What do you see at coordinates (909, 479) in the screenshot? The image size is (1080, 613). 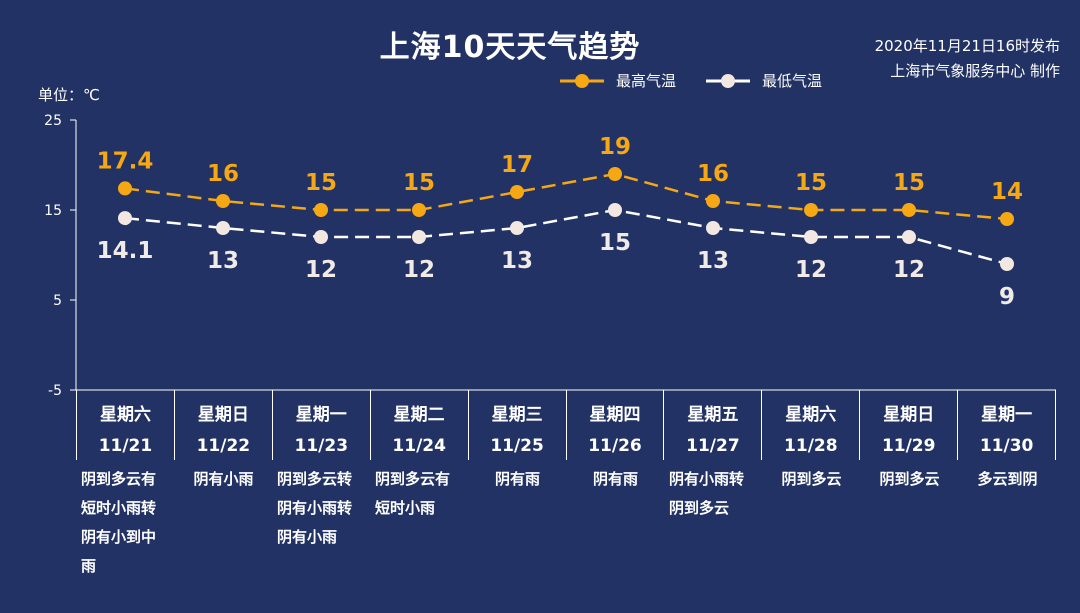 I see `weather-text-8: 阴到多云` at bounding box center [909, 479].